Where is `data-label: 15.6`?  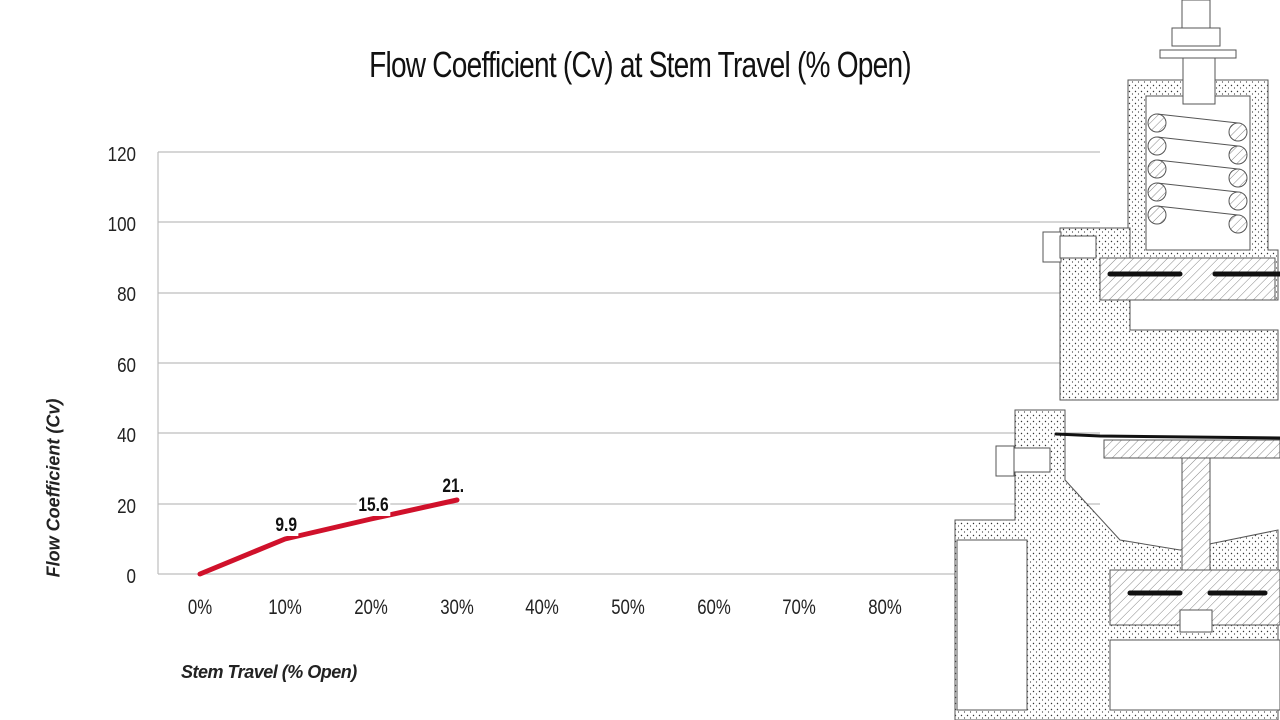 data-label: 15.6 is located at coordinates (373, 505).